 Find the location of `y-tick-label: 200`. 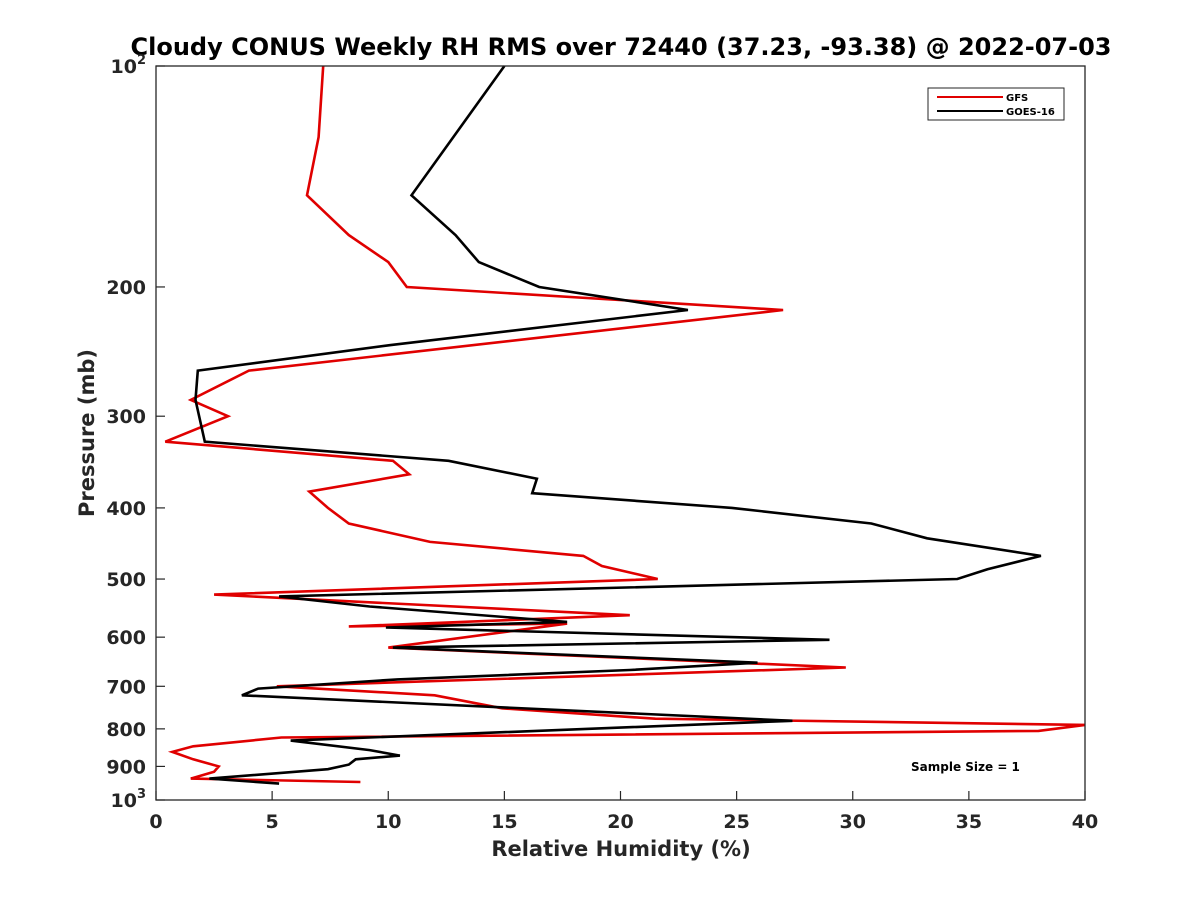

y-tick-label: 200 is located at coordinates (126, 288).